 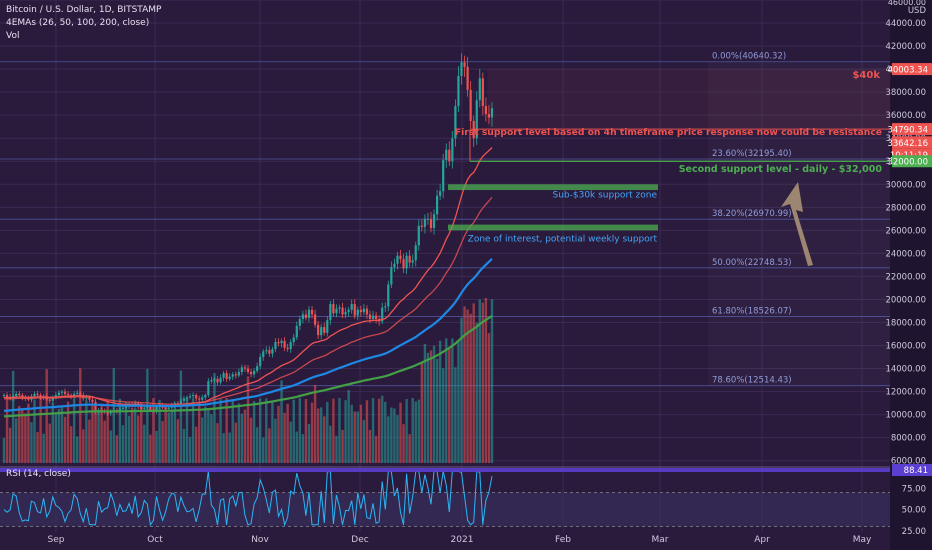 What do you see at coordinates (907, 144) in the screenshot?
I see `price-tag-label: 33642.16` at bounding box center [907, 144].